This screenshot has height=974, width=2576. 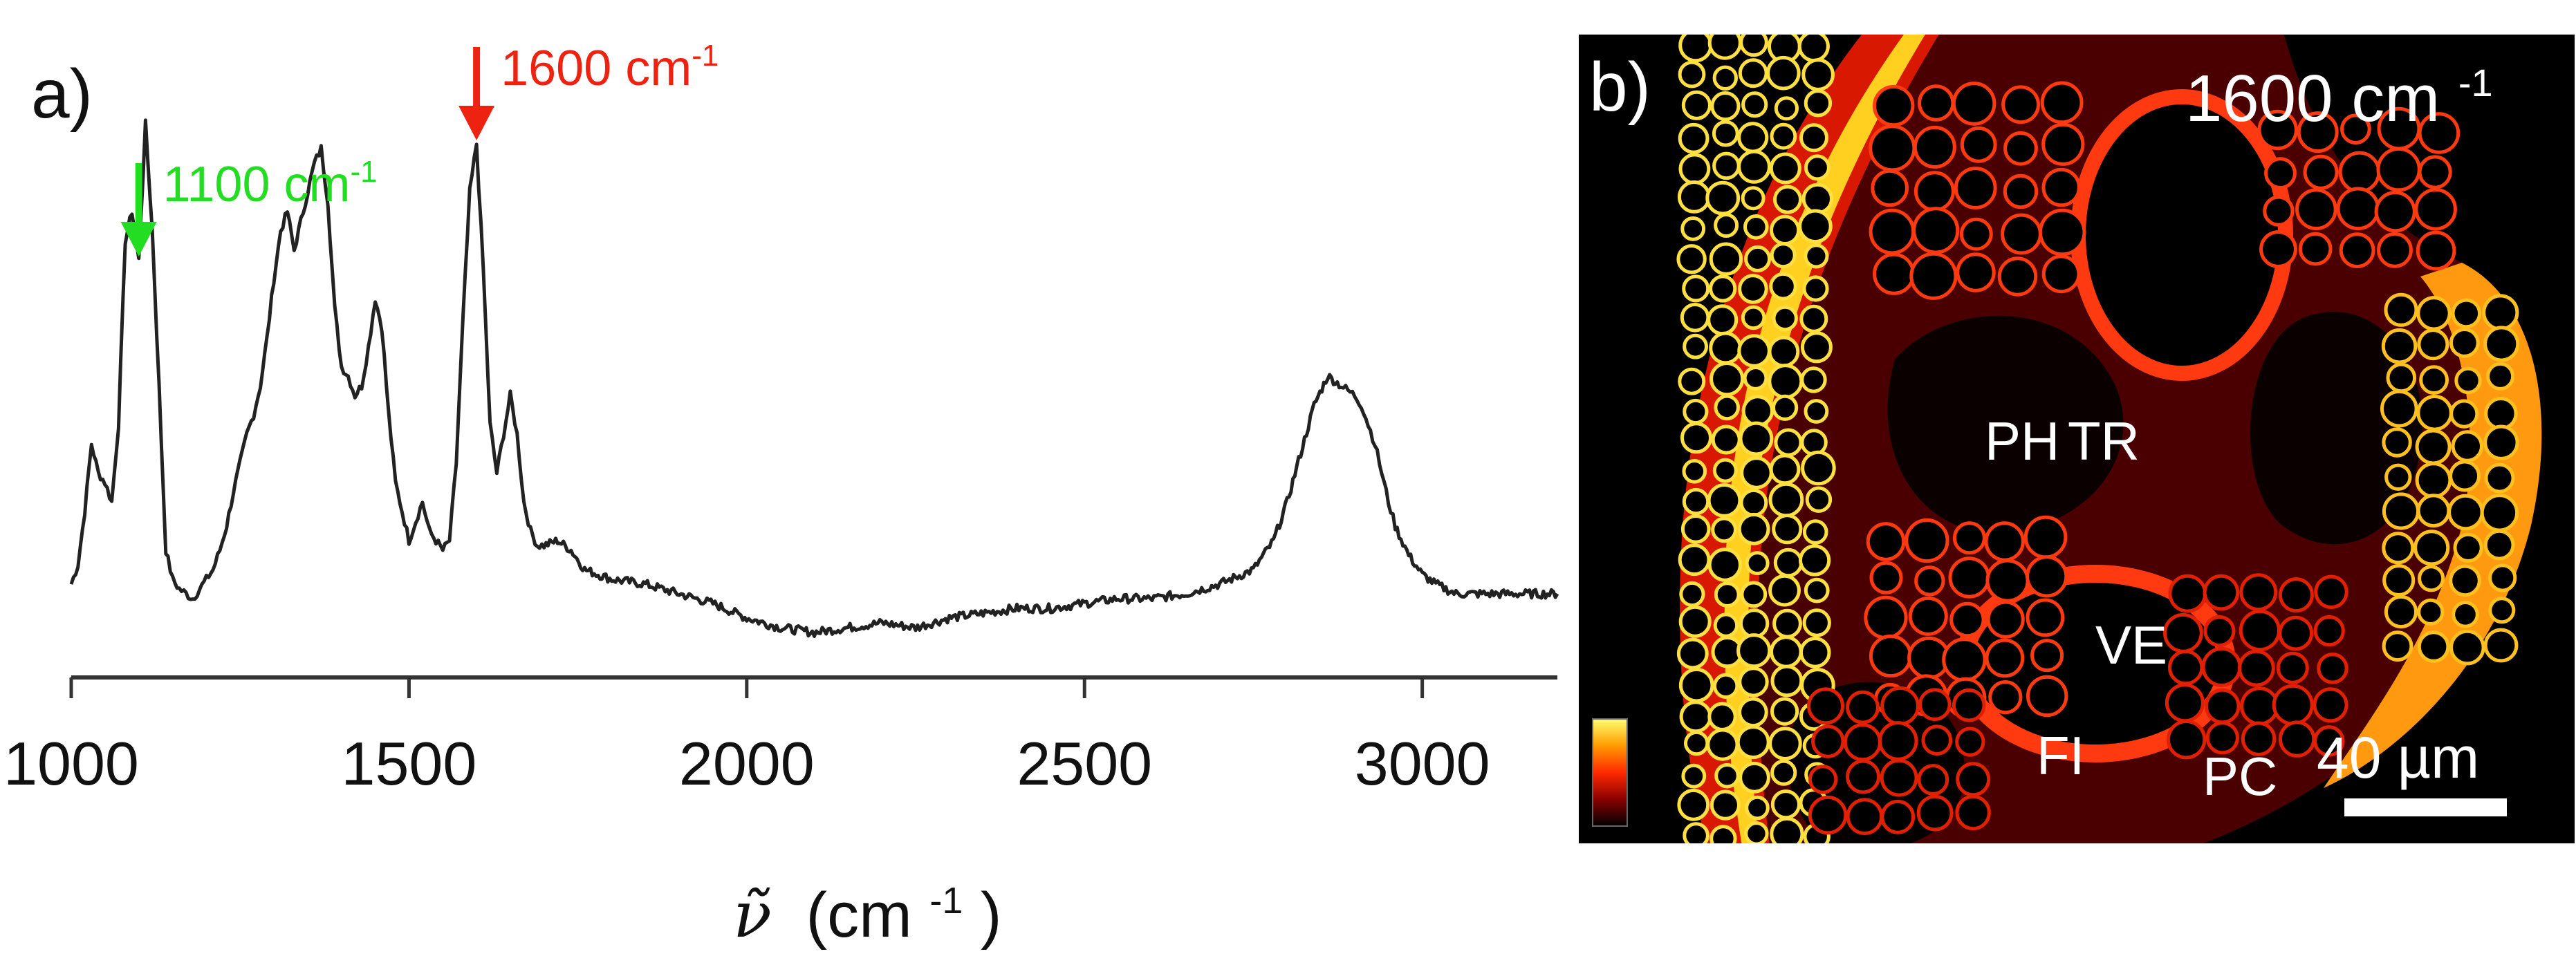 What do you see at coordinates (2312, 98) in the screenshot?
I see `panel-b-title-text: 1600 cm` at bounding box center [2312, 98].